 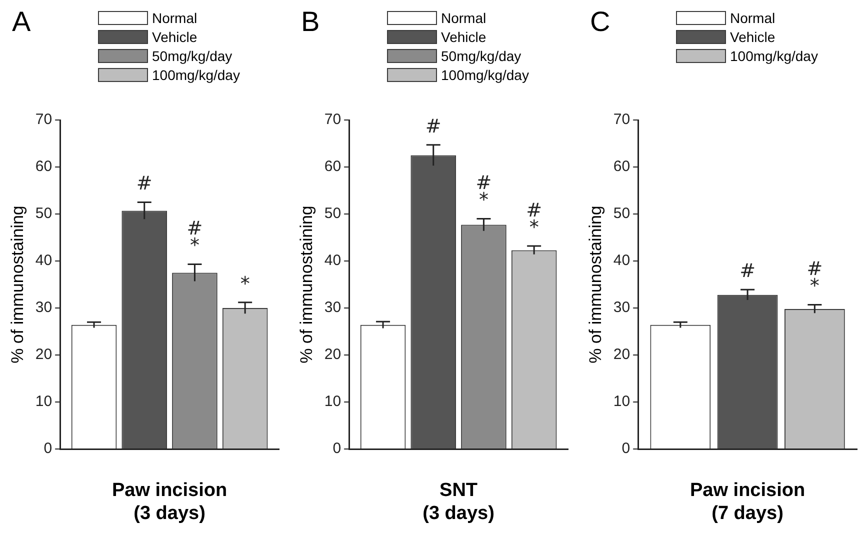 What do you see at coordinates (458, 502) in the screenshot?
I see `x-axis-title: SNT (3 days)` at bounding box center [458, 502].